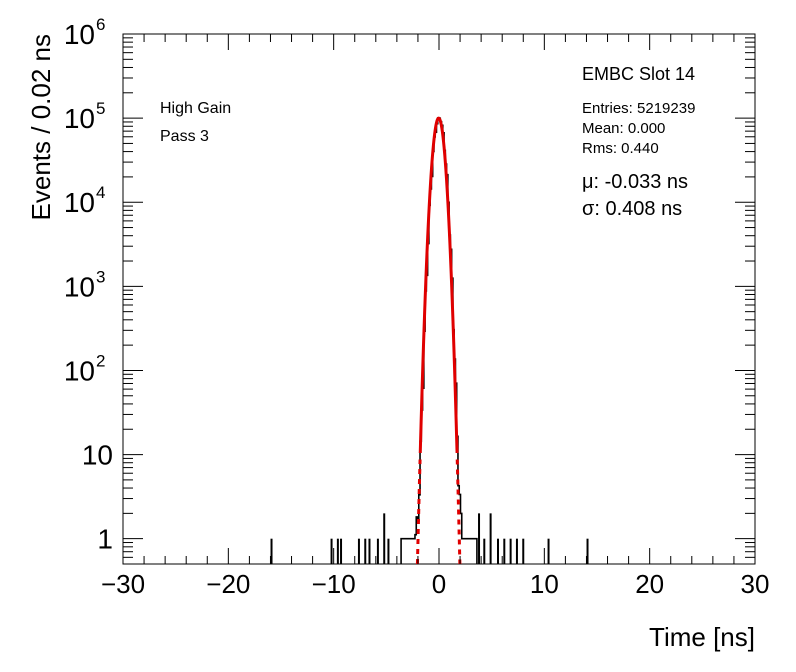 Image resolution: width=796 pixels, height=672 pixels. I want to click on stat-entries: Entries: 5219239, so click(638, 108).